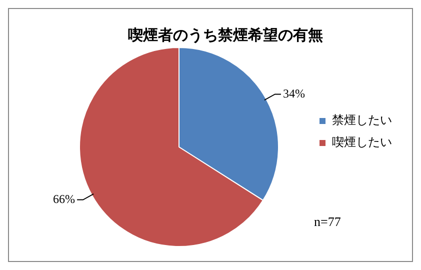 The width and height of the screenshot is (421, 270). Describe the element at coordinates (64, 199) in the screenshot. I see `data-label: 66%` at that location.